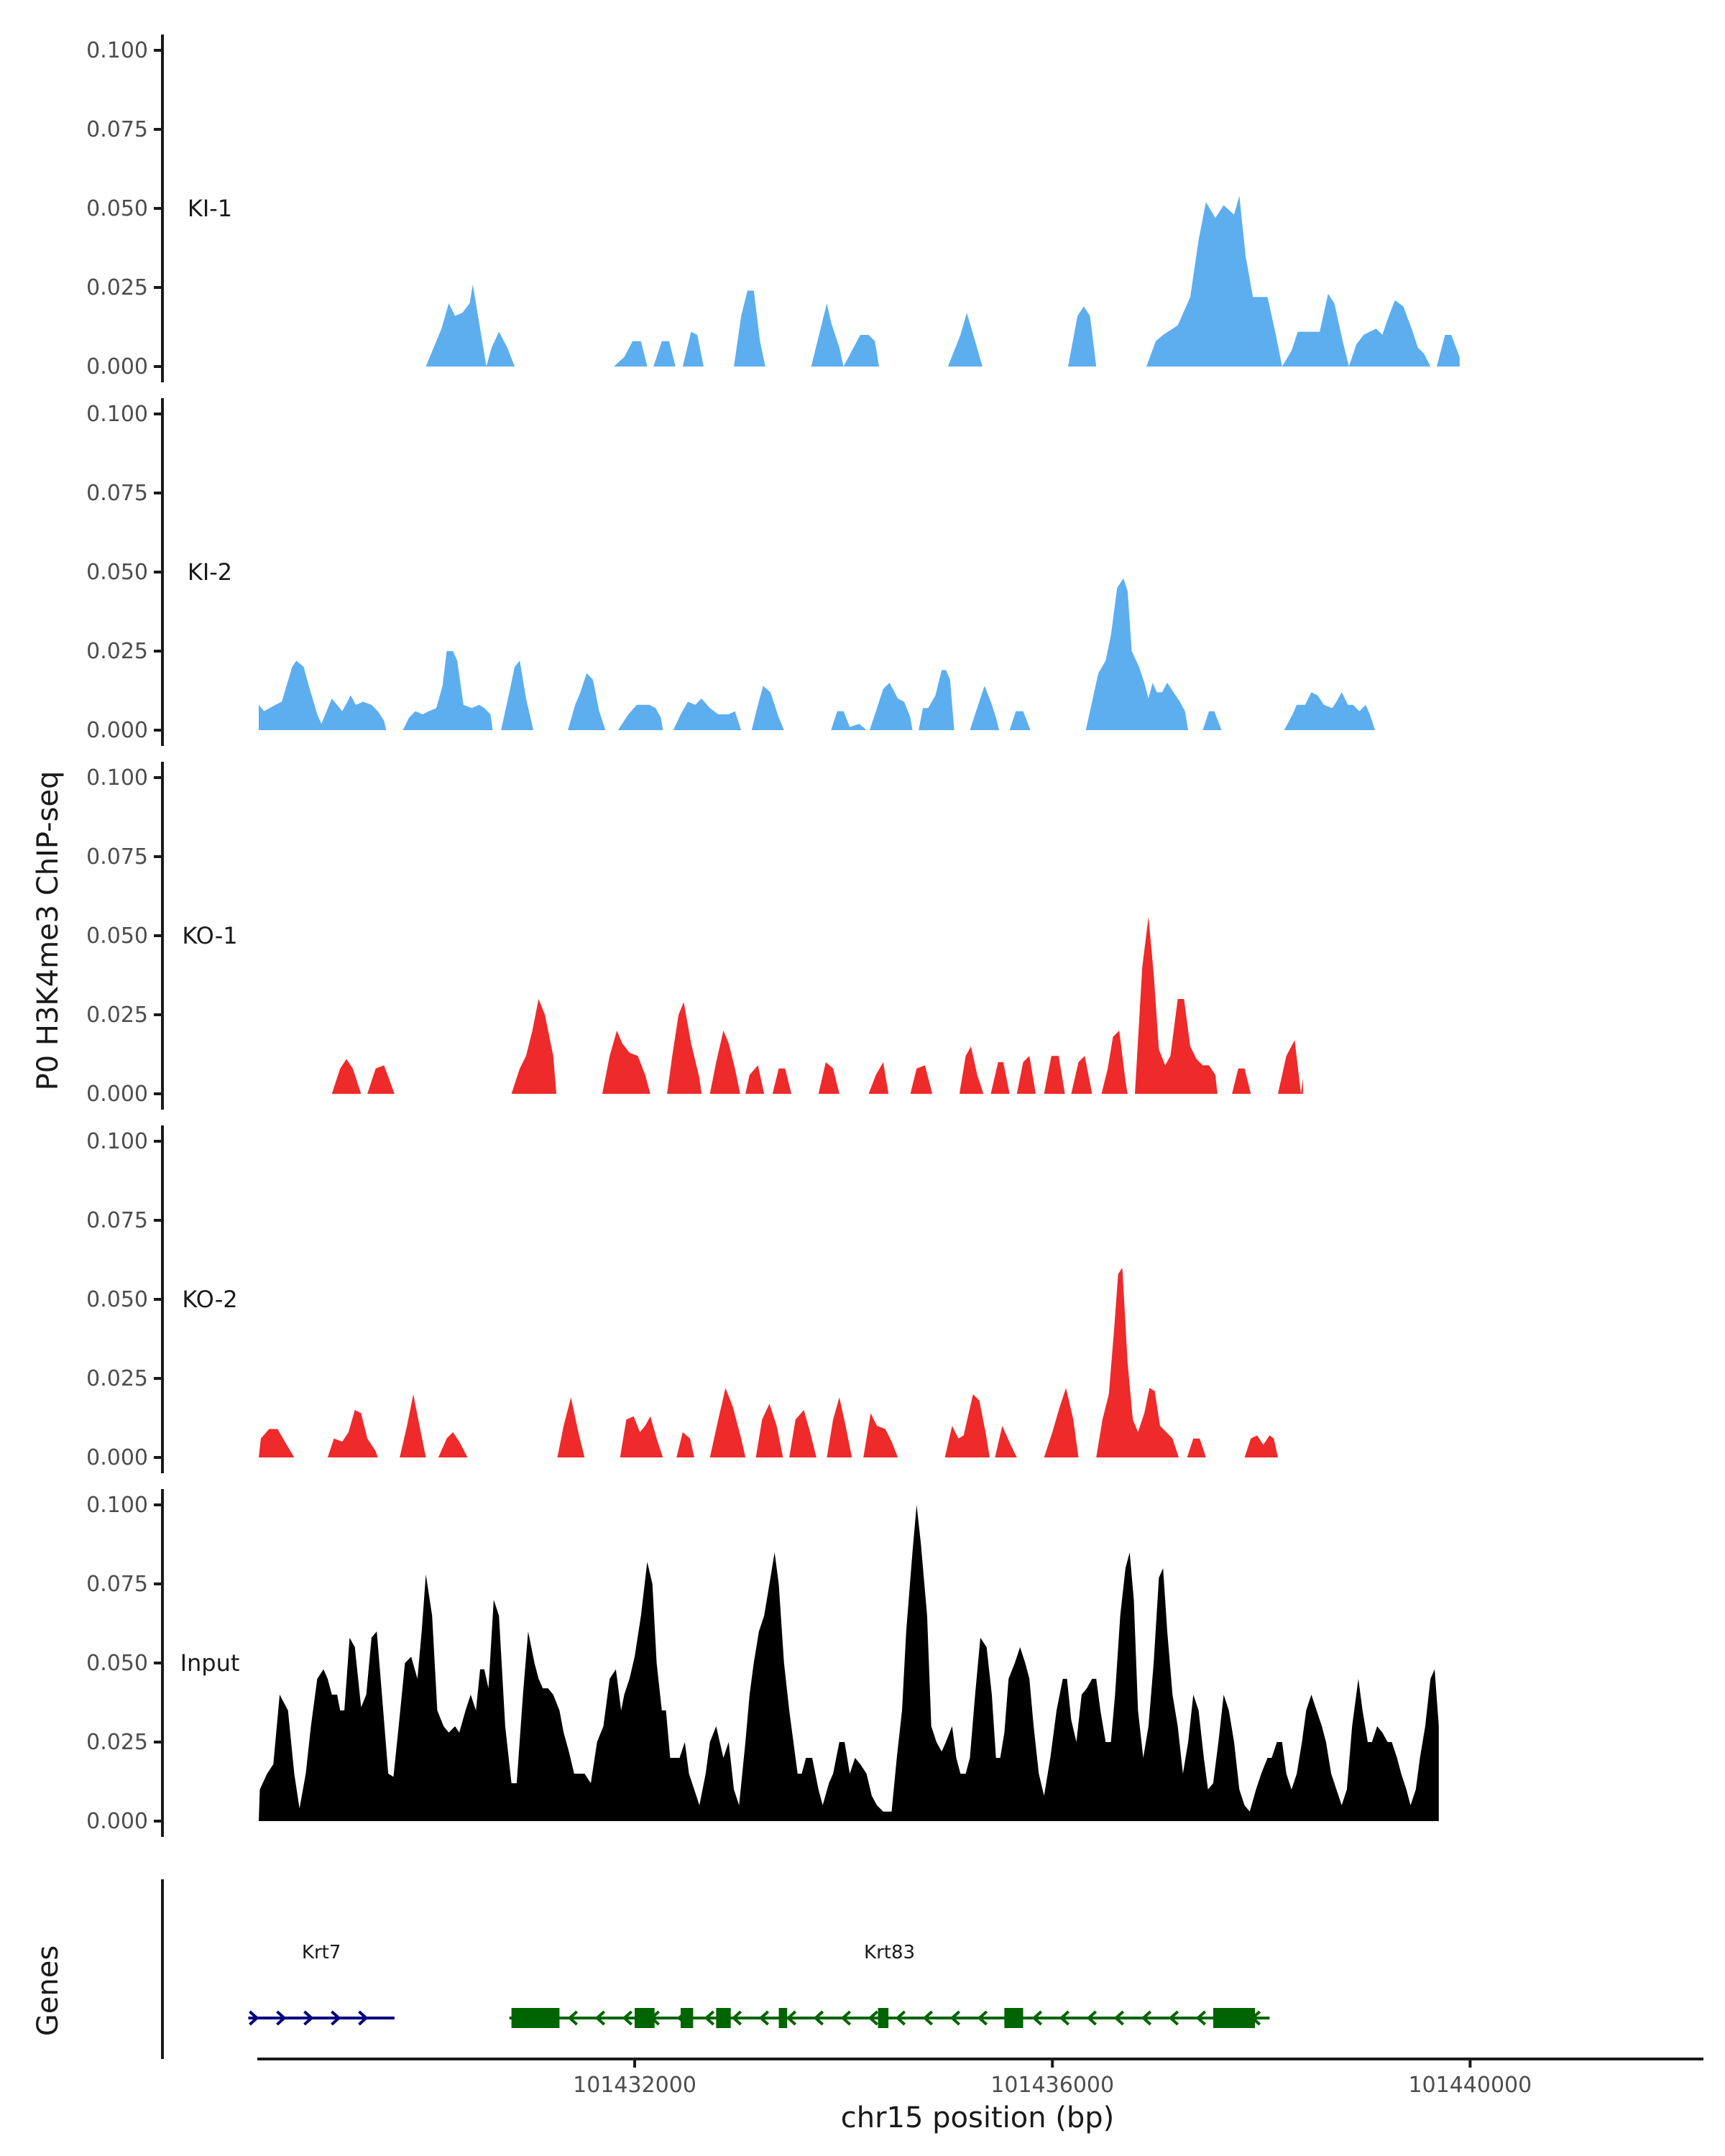 The image size is (1725, 2156). Describe the element at coordinates (210, 1663) in the screenshot. I see `track-label: Input` at that location.